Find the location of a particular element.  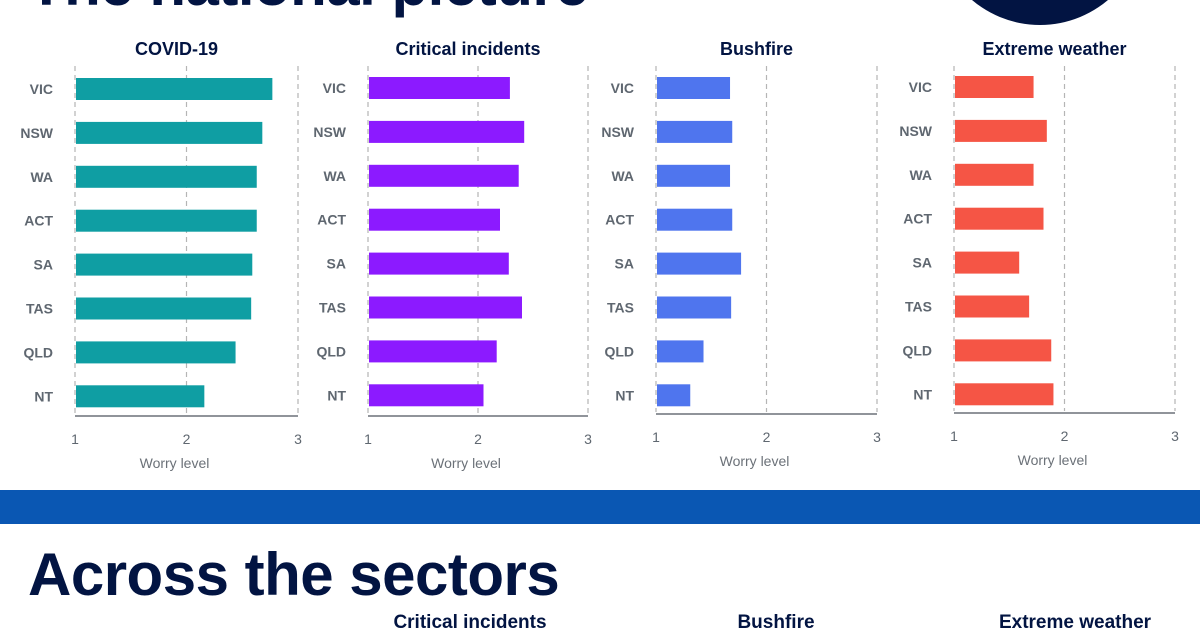

section-title: Across the sectors is located at coordinates (294, 574).